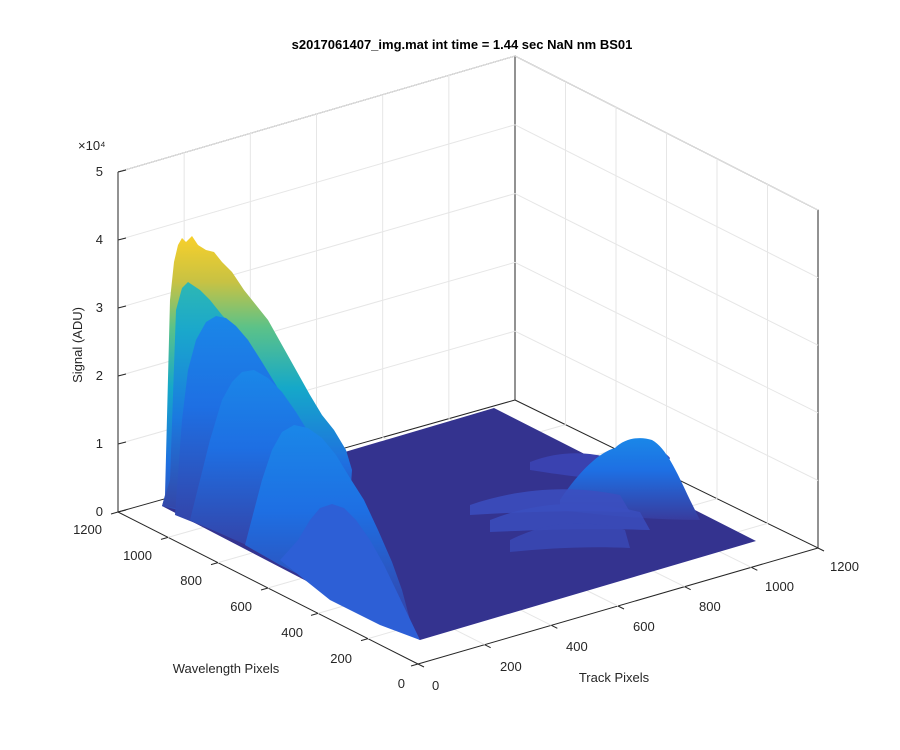 This screenshot has height=750, width=900. Describe the element at coordinates (511, 666) in the screenshot. I see `x-tick-label: 200` at that location.